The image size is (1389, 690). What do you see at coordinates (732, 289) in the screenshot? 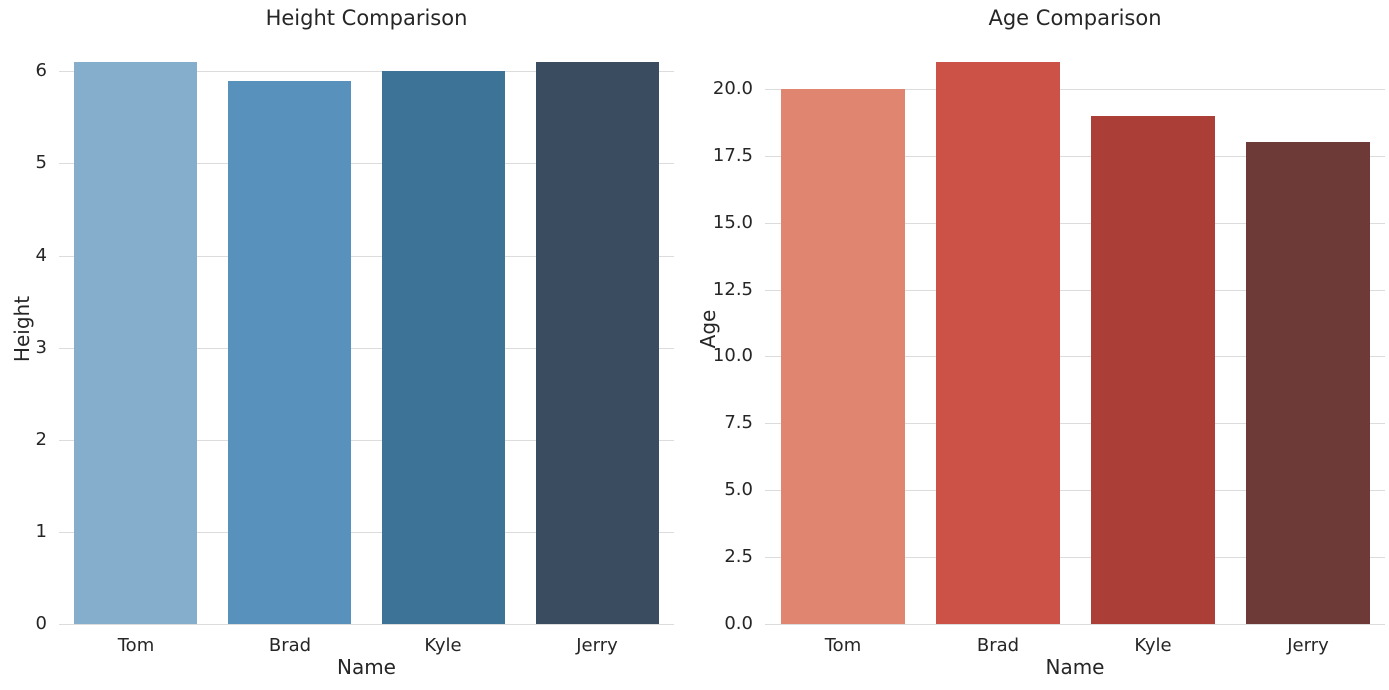
I see `y-tick-label: 12.5` at bounding box center [732, 289].